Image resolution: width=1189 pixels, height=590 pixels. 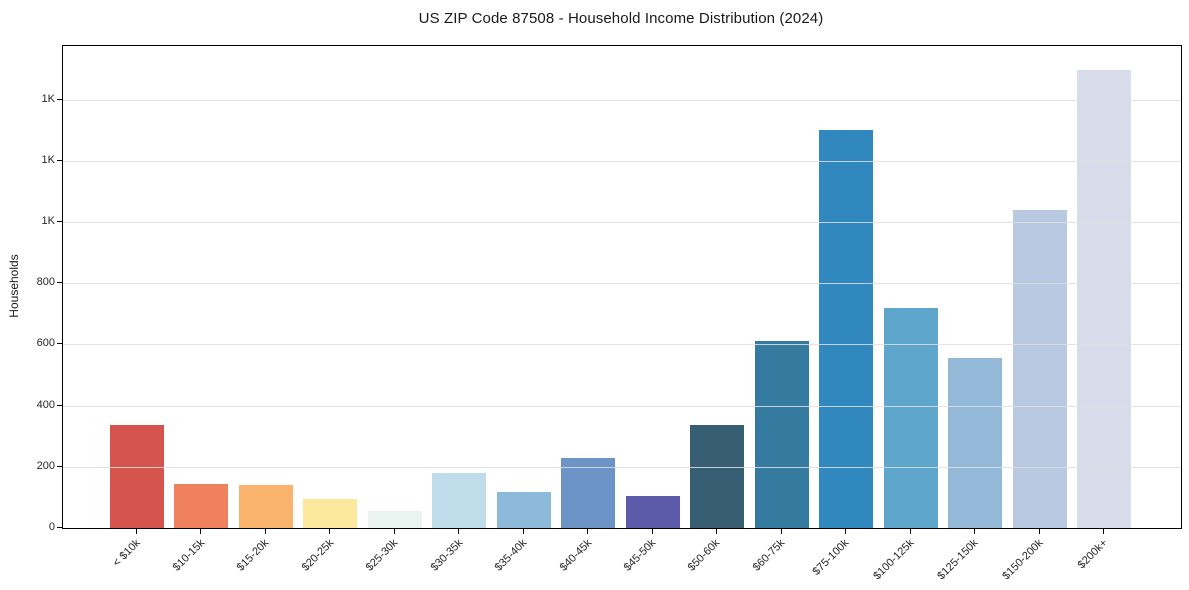 I want to click on bar-150-200k, so click(x=1039, y=368).